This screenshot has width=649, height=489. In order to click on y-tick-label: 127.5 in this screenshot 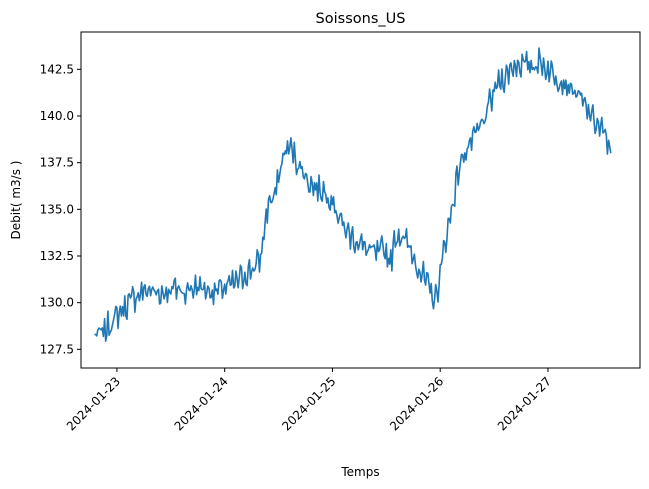, I will do `click(57, 349)`.